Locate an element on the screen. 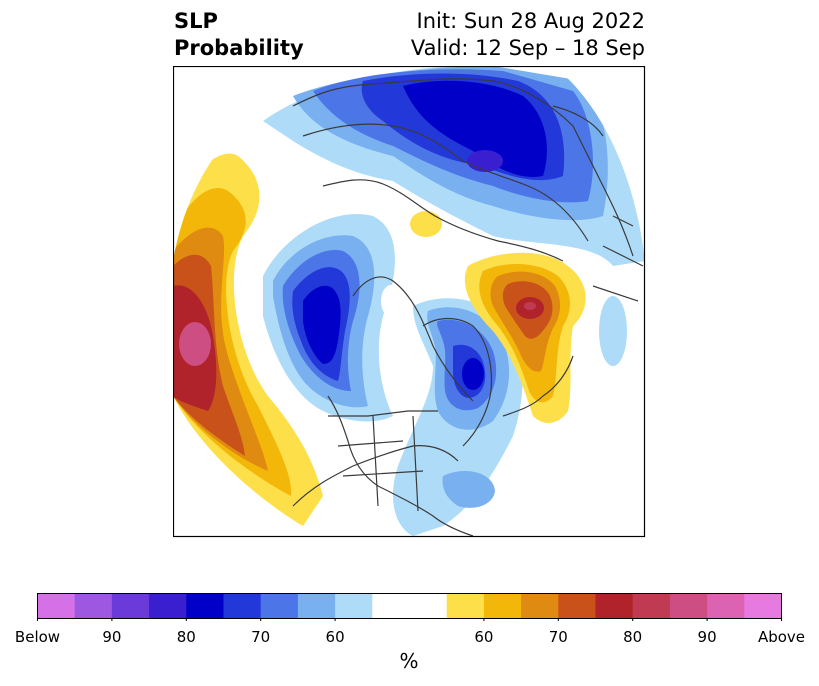 The height and width of the screenshot is (686, 819). colorbar-tick-label: Above is located at coordinates (781, 637).